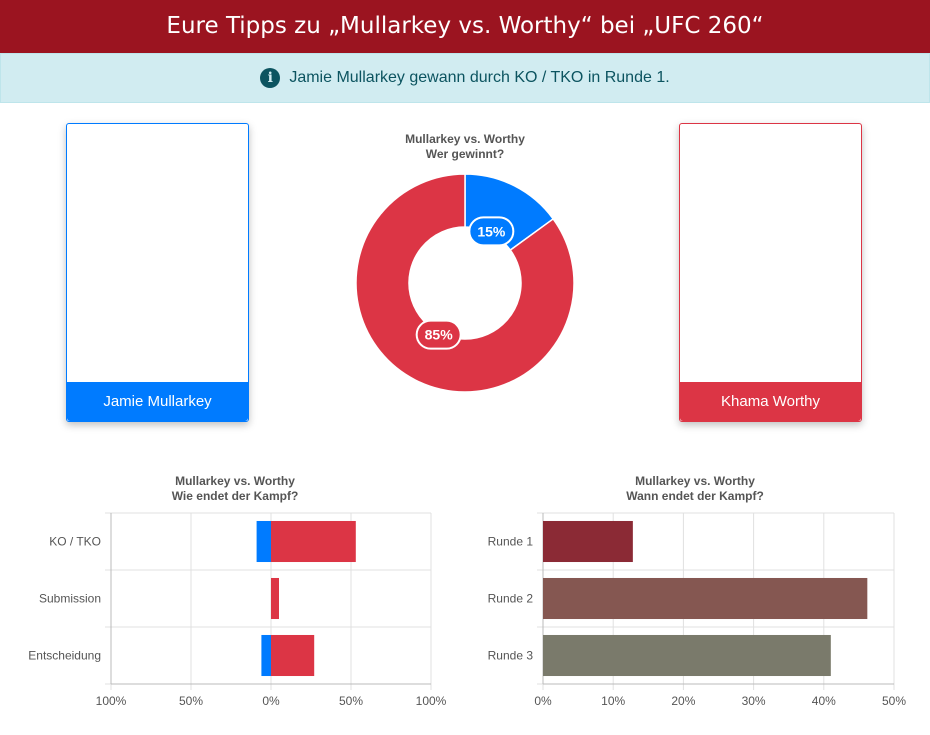 The width and height of the screenshot is (930, 735). What do you see at coordinates (64, 656) in the screenshot?
I see `method-category-2: Entscheidung` at bounding box center [64, 656].